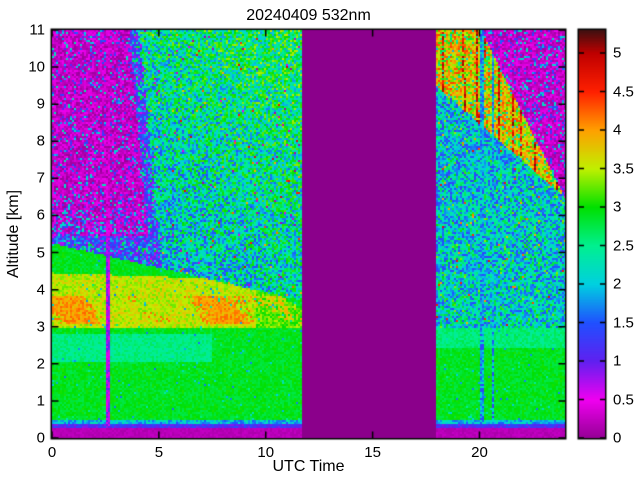 The height and width of the screenshot is (480, 640). What do you see at coordinates (40, 253) in the screenshot?
I see `y-tick-label: 5` at bounding box center [40, 253].